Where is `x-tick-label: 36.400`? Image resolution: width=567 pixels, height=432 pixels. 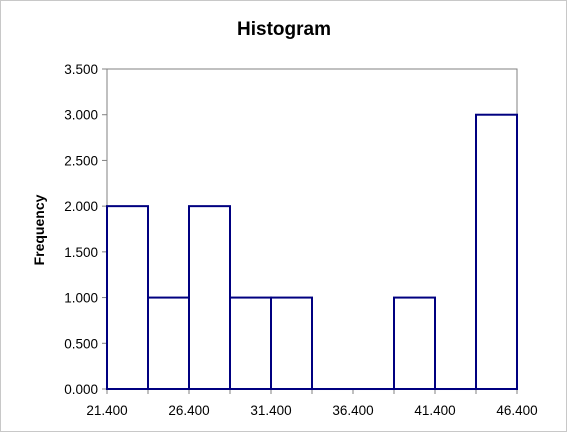 x-tick-label: 36.400 is located at coordinates (352, 410).